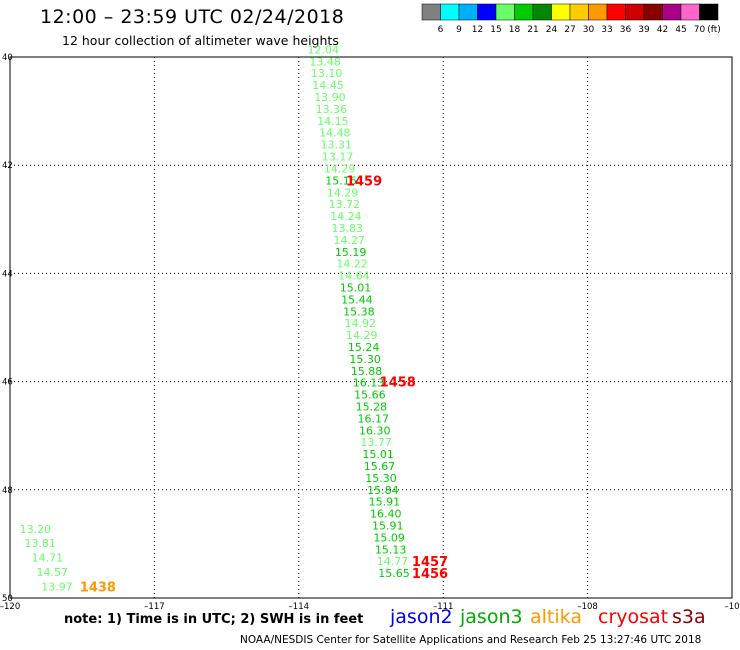 The width and height of the screenshot is (740, 650). I want to click on legend-label: 9, so click(459, 30).